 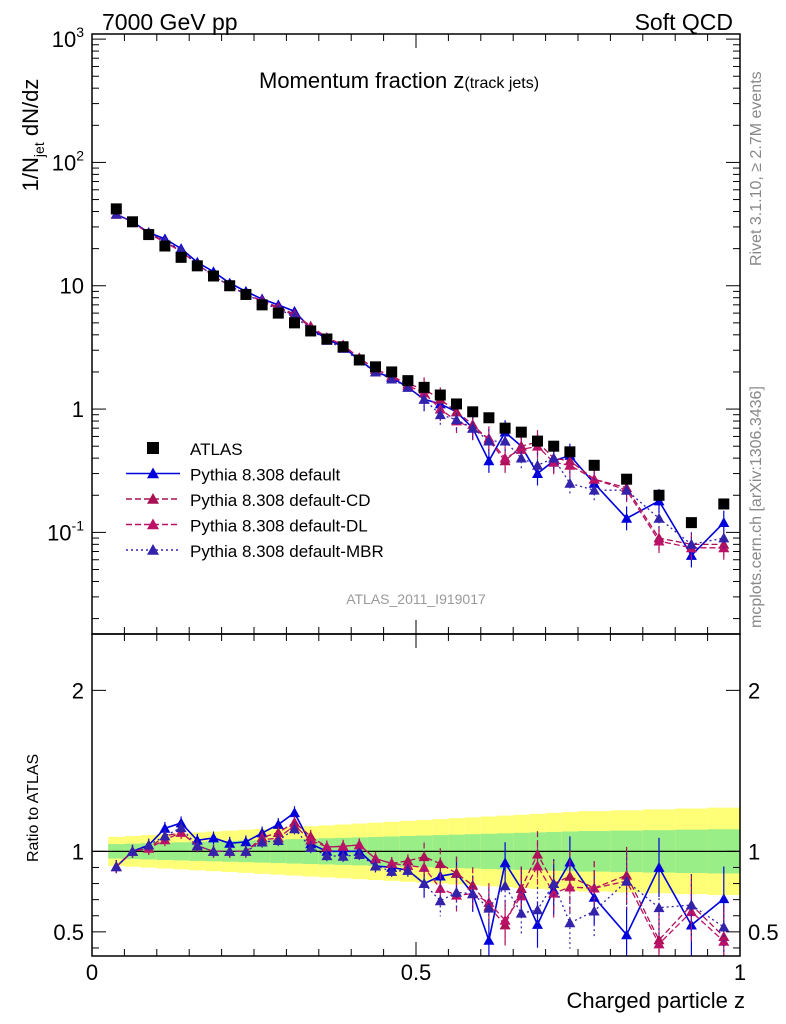 I want to click on tick-exponent: 3, so click(x=80, y=32).